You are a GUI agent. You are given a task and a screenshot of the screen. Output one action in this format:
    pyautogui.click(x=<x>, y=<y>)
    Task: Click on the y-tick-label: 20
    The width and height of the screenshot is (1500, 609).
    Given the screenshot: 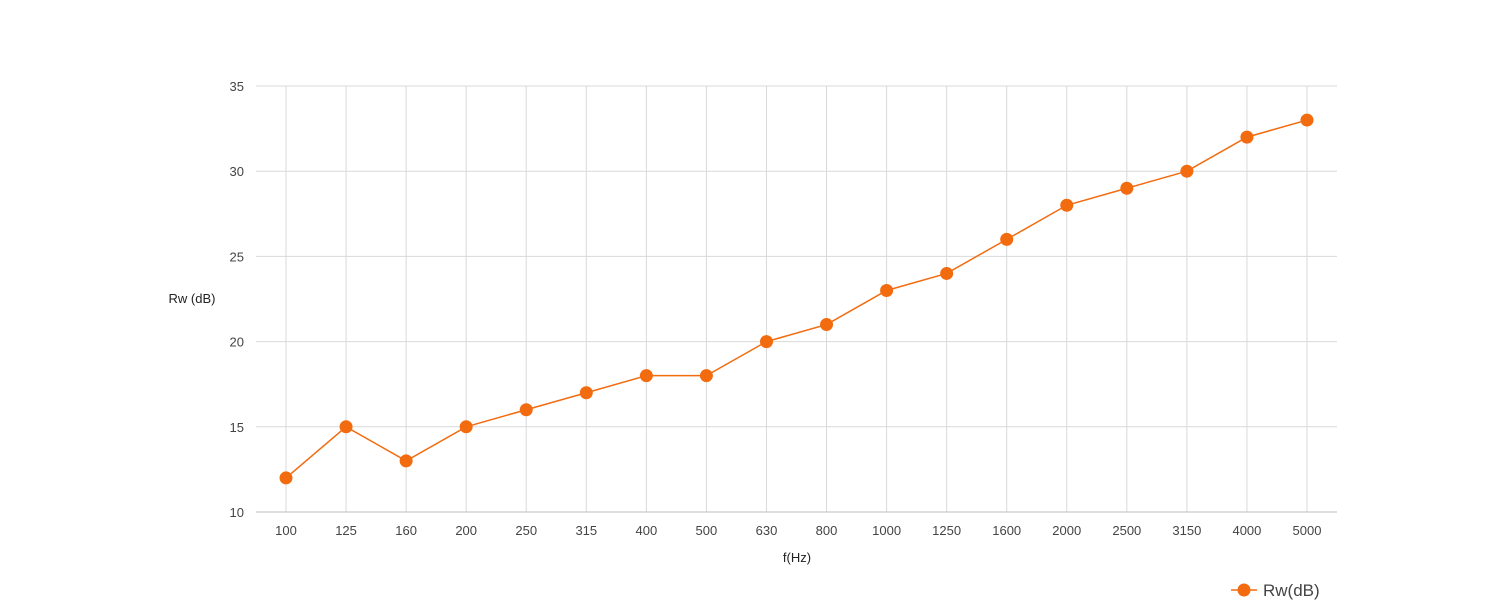 What is the action you would take?
    pyautogui.click(x=237, y=342)
    